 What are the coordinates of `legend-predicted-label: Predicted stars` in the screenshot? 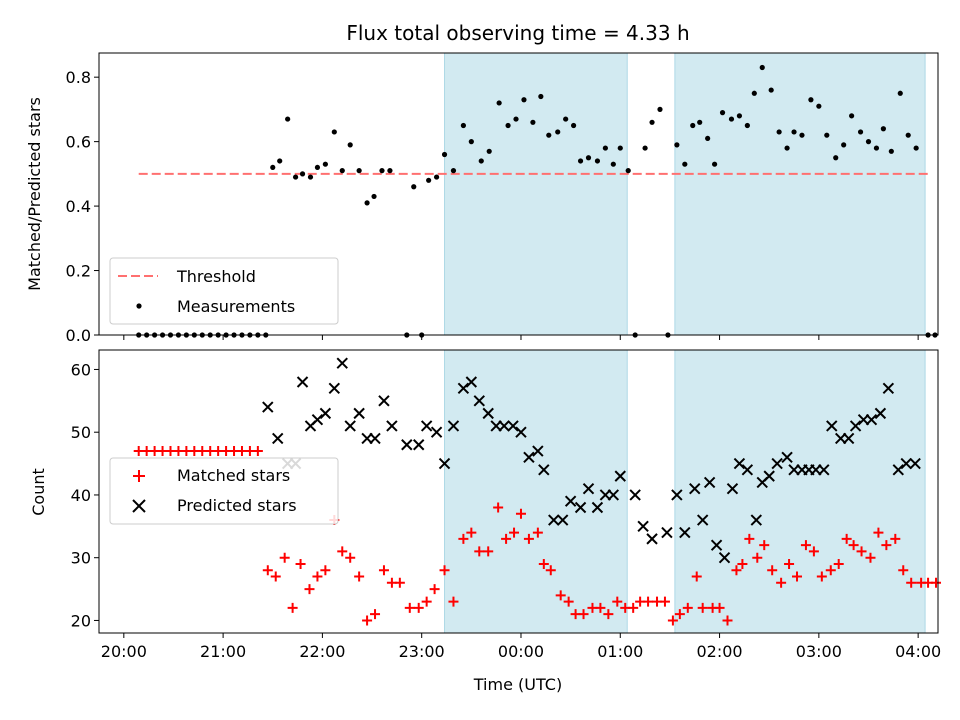 It's located at (237, 505).